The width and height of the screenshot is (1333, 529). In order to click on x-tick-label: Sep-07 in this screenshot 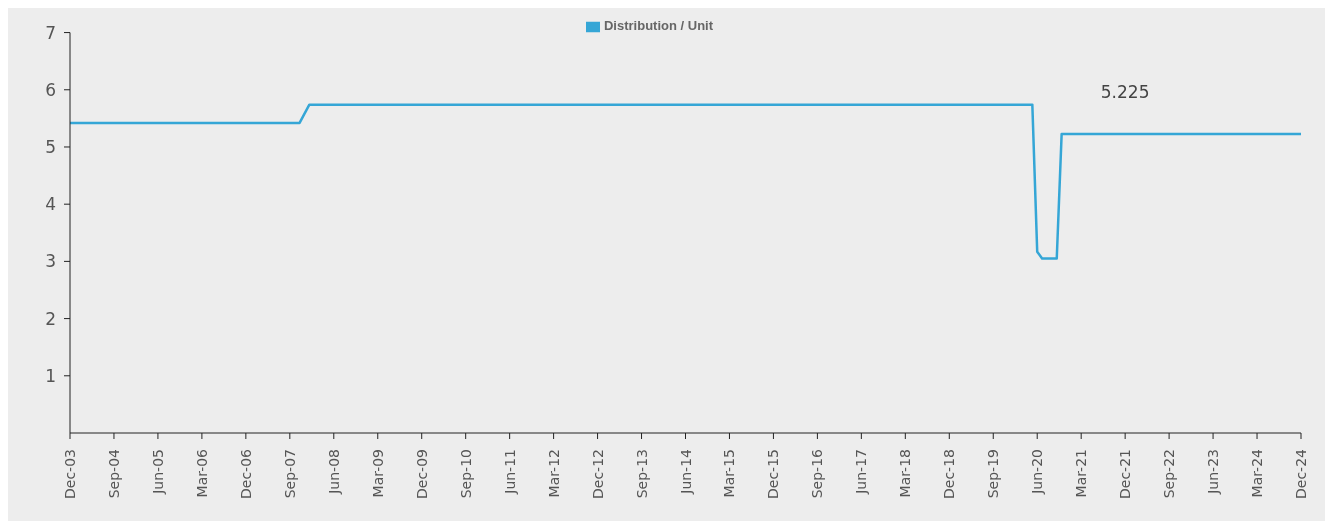, I will do `click(289, 474)`.